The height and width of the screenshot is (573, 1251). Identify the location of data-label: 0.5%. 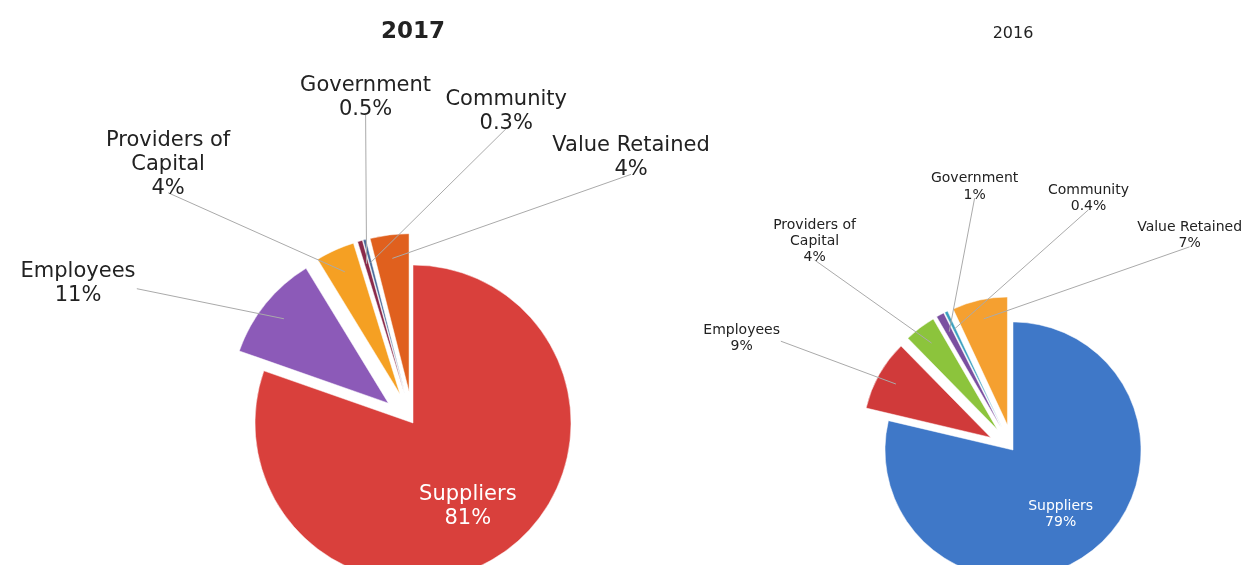
(365, 107).